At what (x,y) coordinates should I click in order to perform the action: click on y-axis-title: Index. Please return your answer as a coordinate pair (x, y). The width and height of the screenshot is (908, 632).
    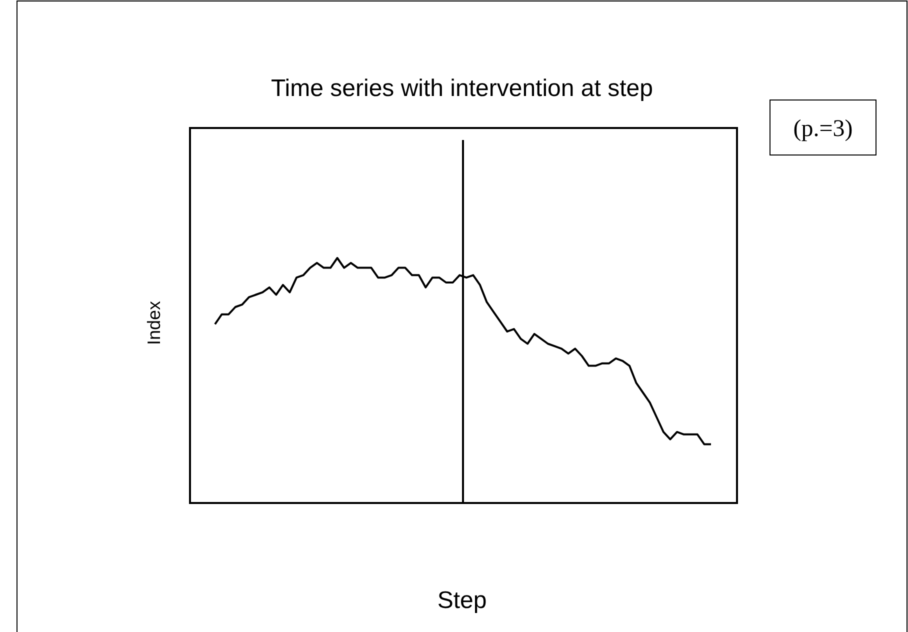
    Looking at the image, I should click on (154, 323).